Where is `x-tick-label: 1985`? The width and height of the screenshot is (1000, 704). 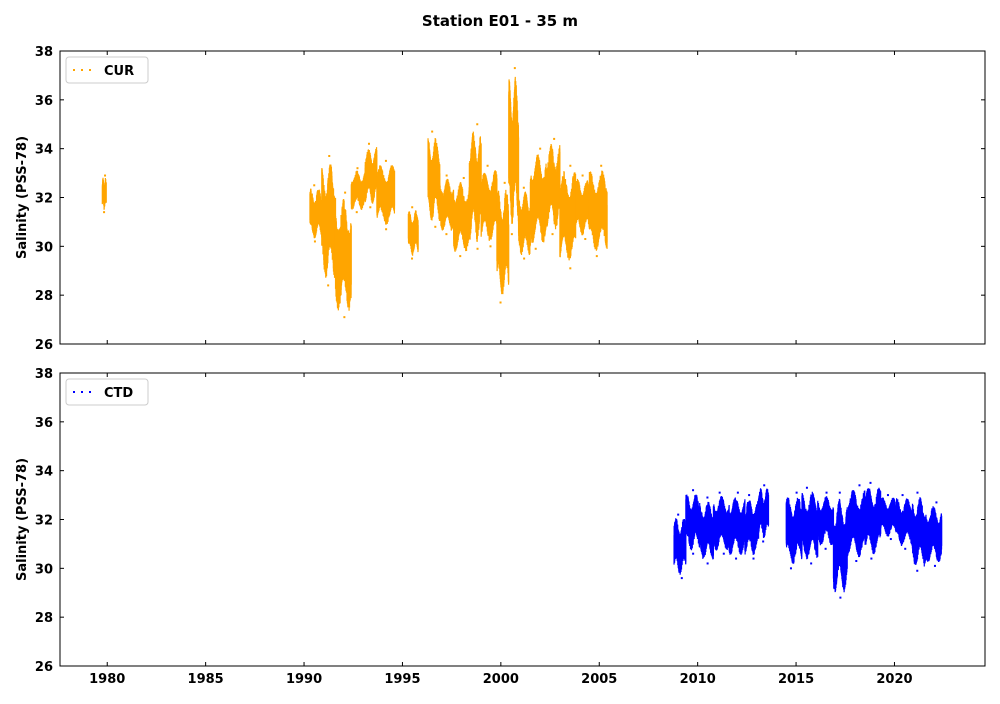
x-tick-label: 1985 is located at coordinates (206, 679).